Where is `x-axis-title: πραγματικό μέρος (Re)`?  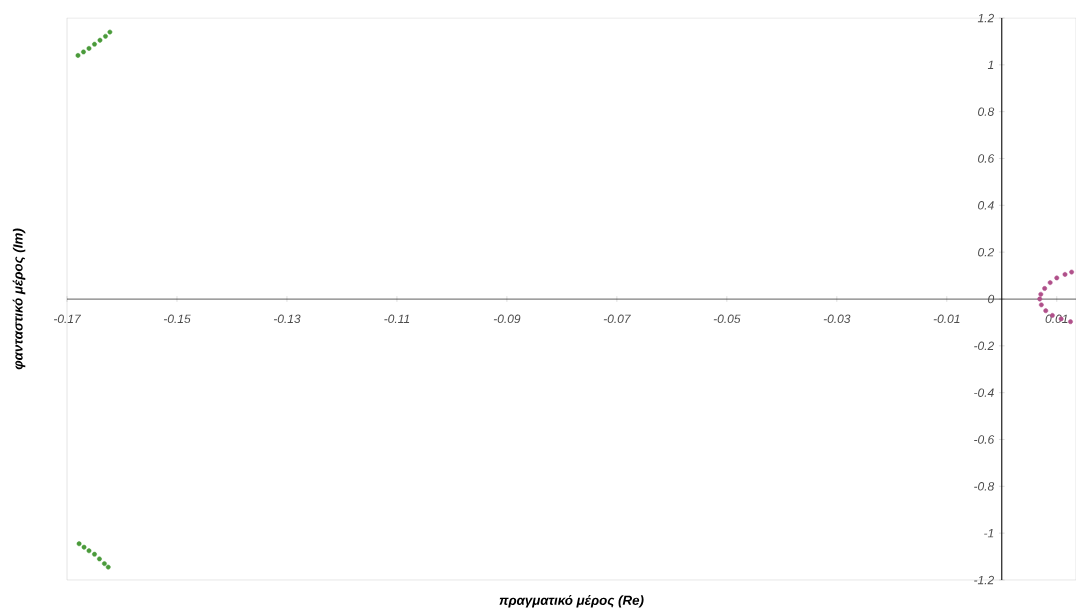 x-axis-title: πραγματικό μέρος (Re) is located at coordinates (571, 601).